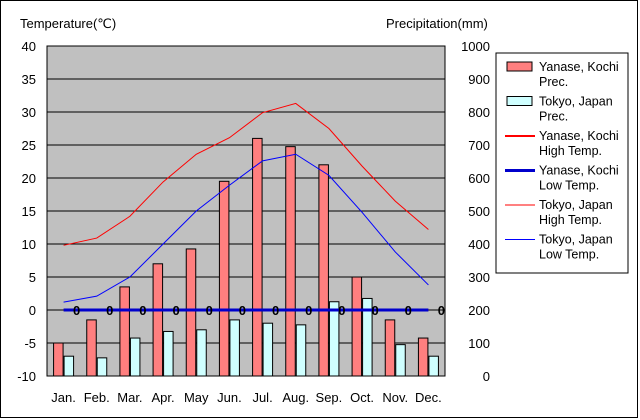 The image size is (640, 420). I want to click on left-axis-label: Temperature(℃), so click(68, 23).